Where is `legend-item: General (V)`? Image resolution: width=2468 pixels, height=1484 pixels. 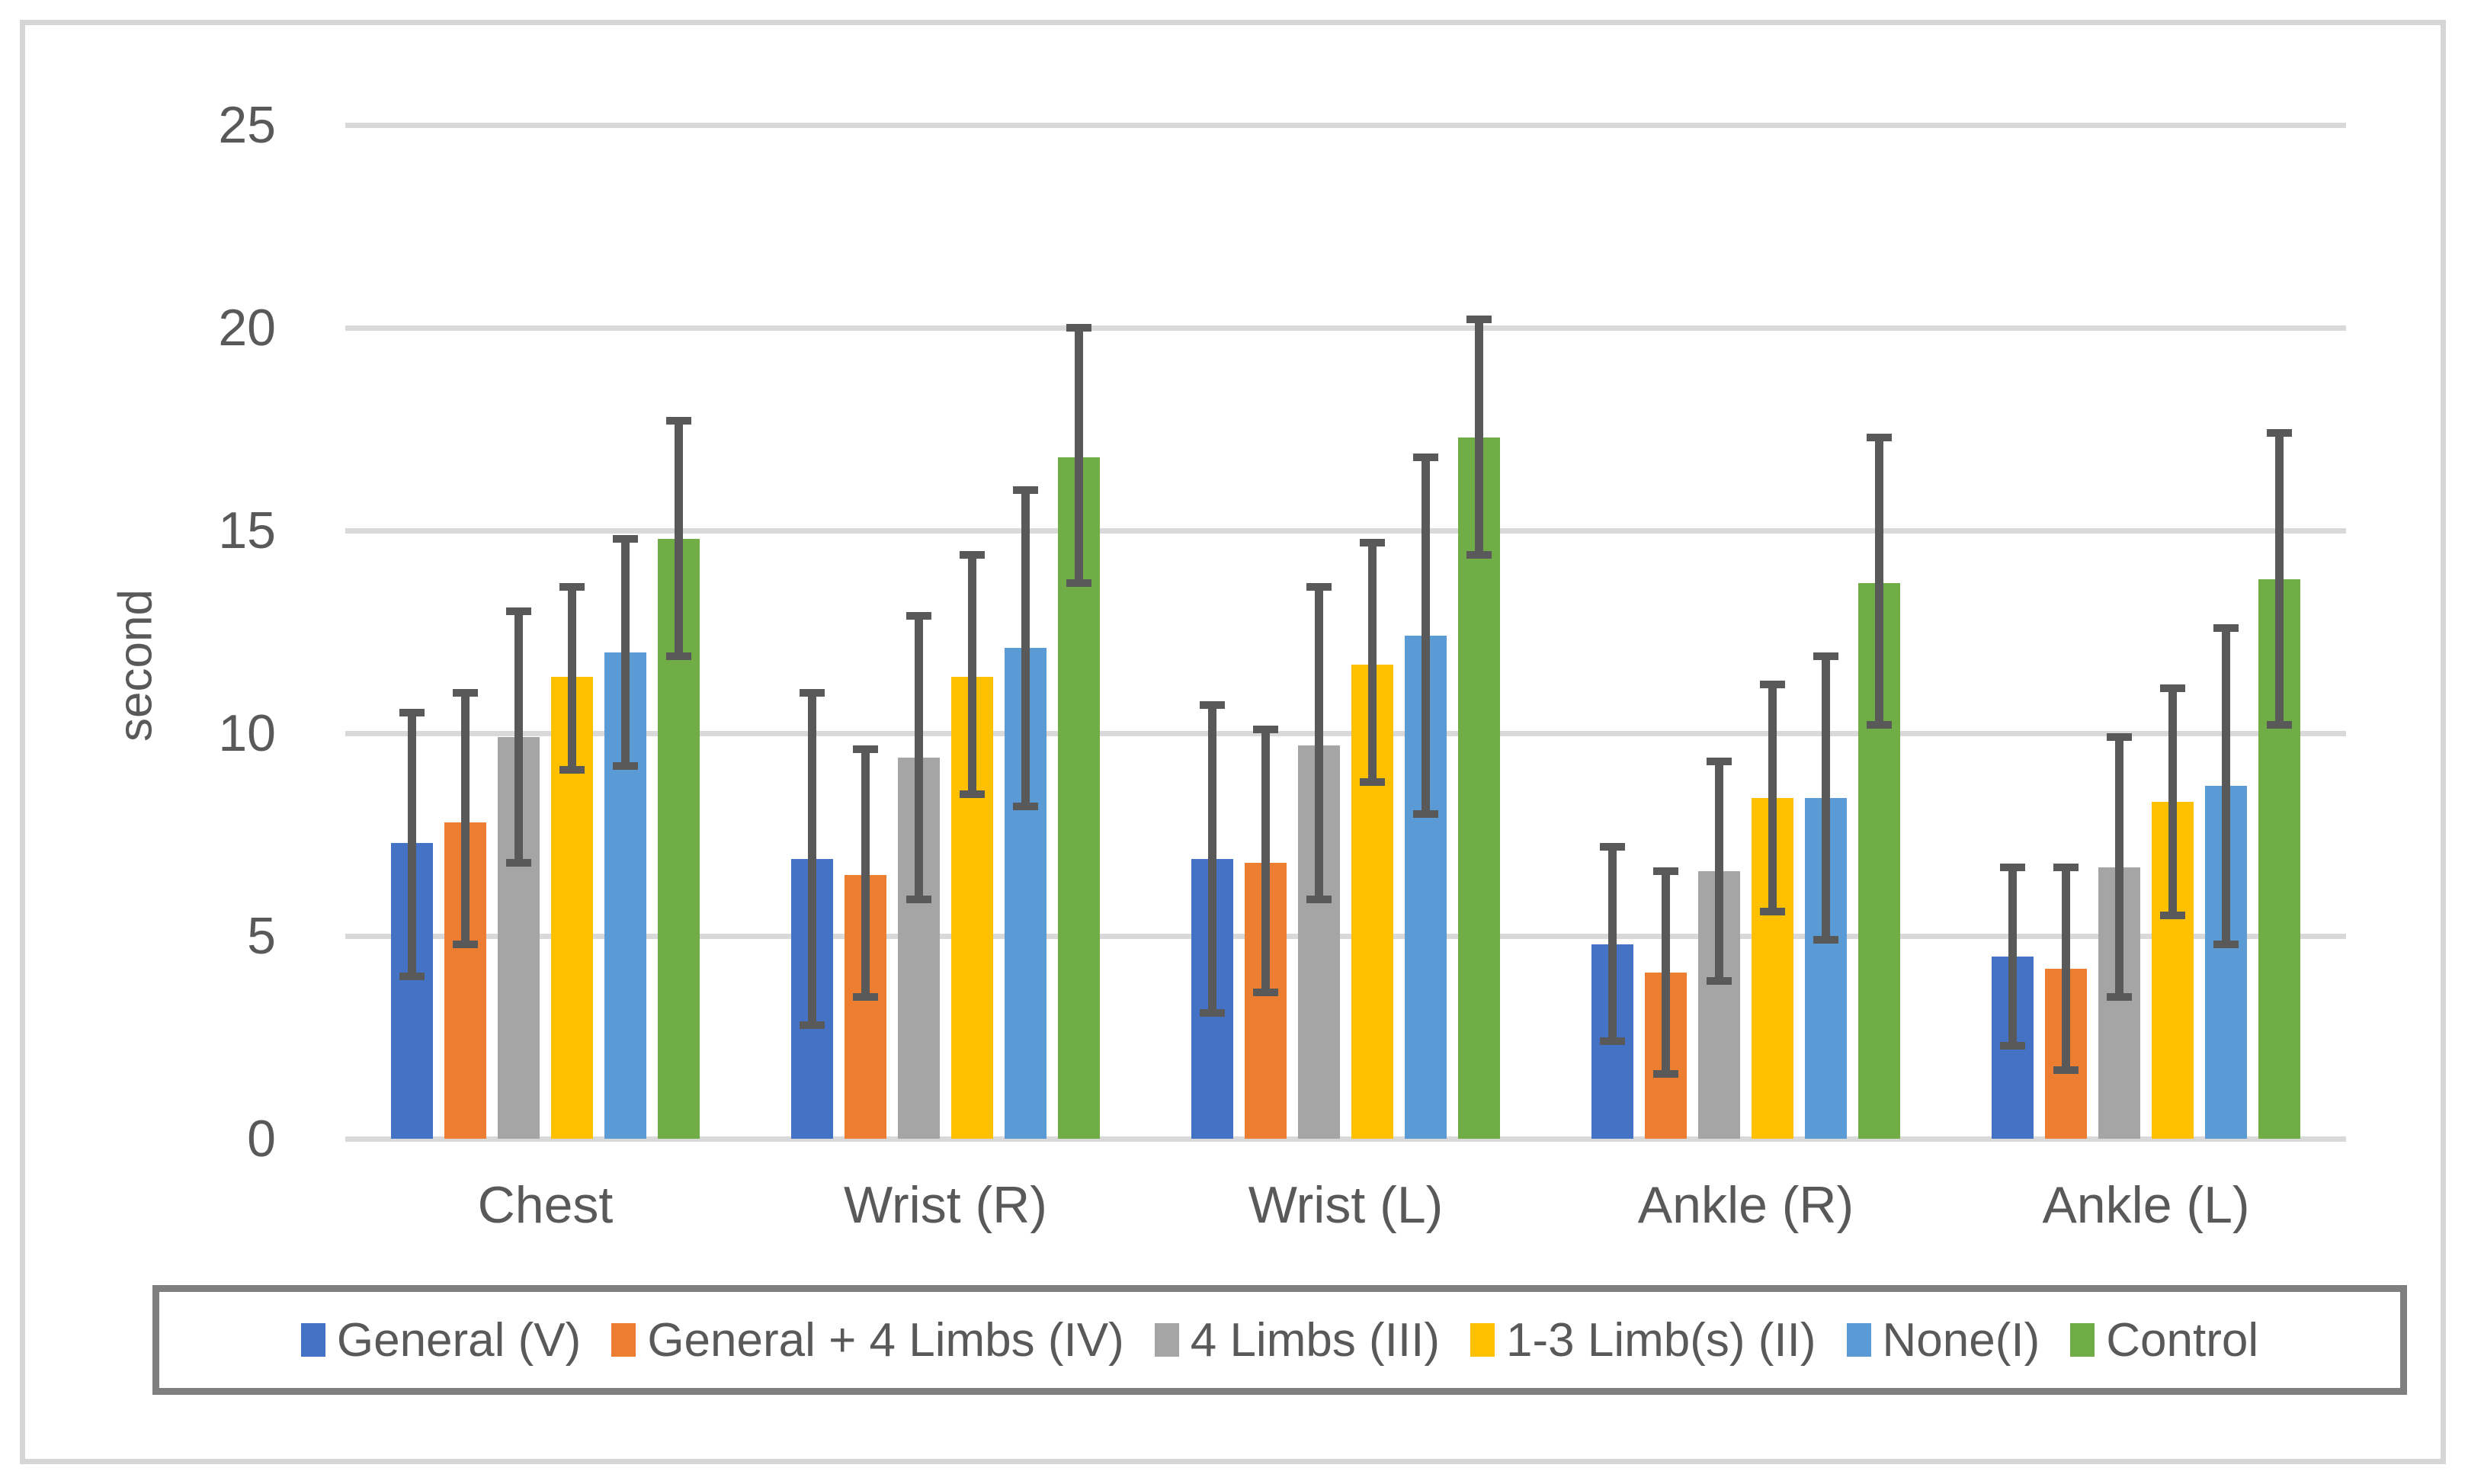
legend-item: General (V) is located at coordinates (441, 1340).